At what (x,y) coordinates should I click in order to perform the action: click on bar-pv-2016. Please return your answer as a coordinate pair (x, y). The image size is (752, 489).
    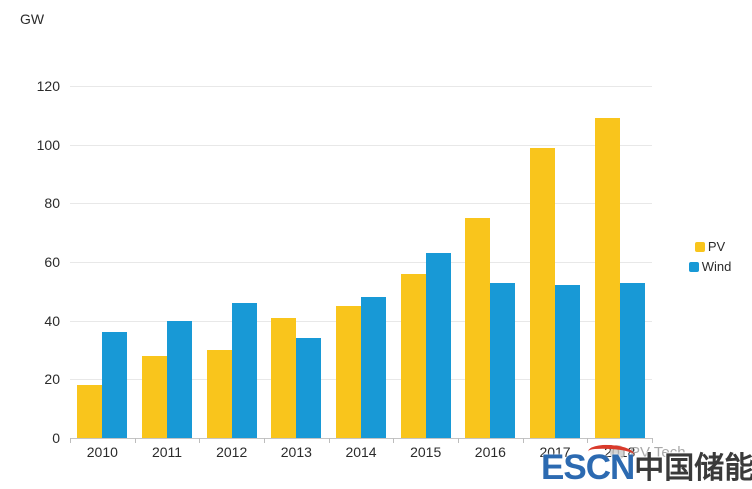
    Looking at the image, I should click on (478, 328).